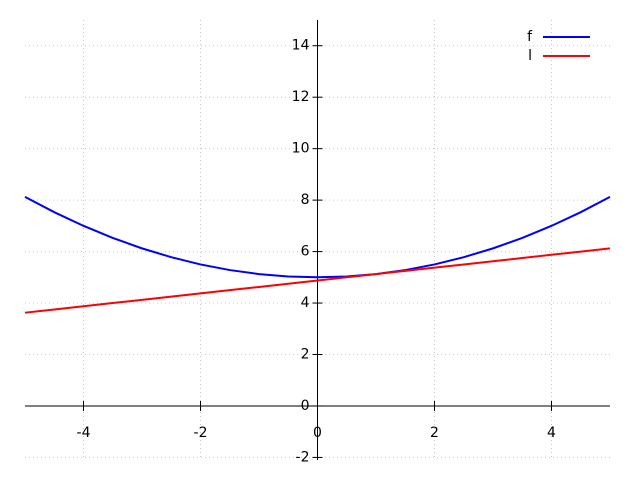 This screenshot has width=640, height=480. Describe the element at coordinates (530, 56) in the screenshot. I see `legend-label: l` at that location.